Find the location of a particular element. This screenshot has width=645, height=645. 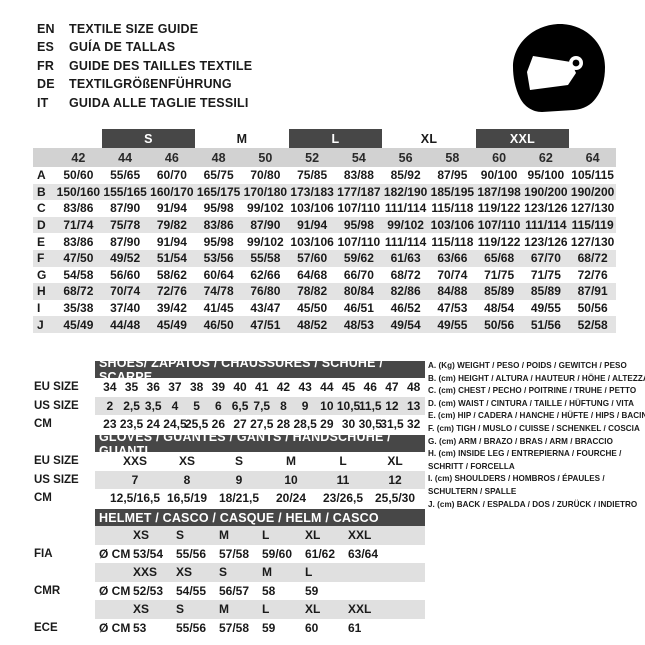

measurement-cell: 127/130 is located at coordinates (592, 241).